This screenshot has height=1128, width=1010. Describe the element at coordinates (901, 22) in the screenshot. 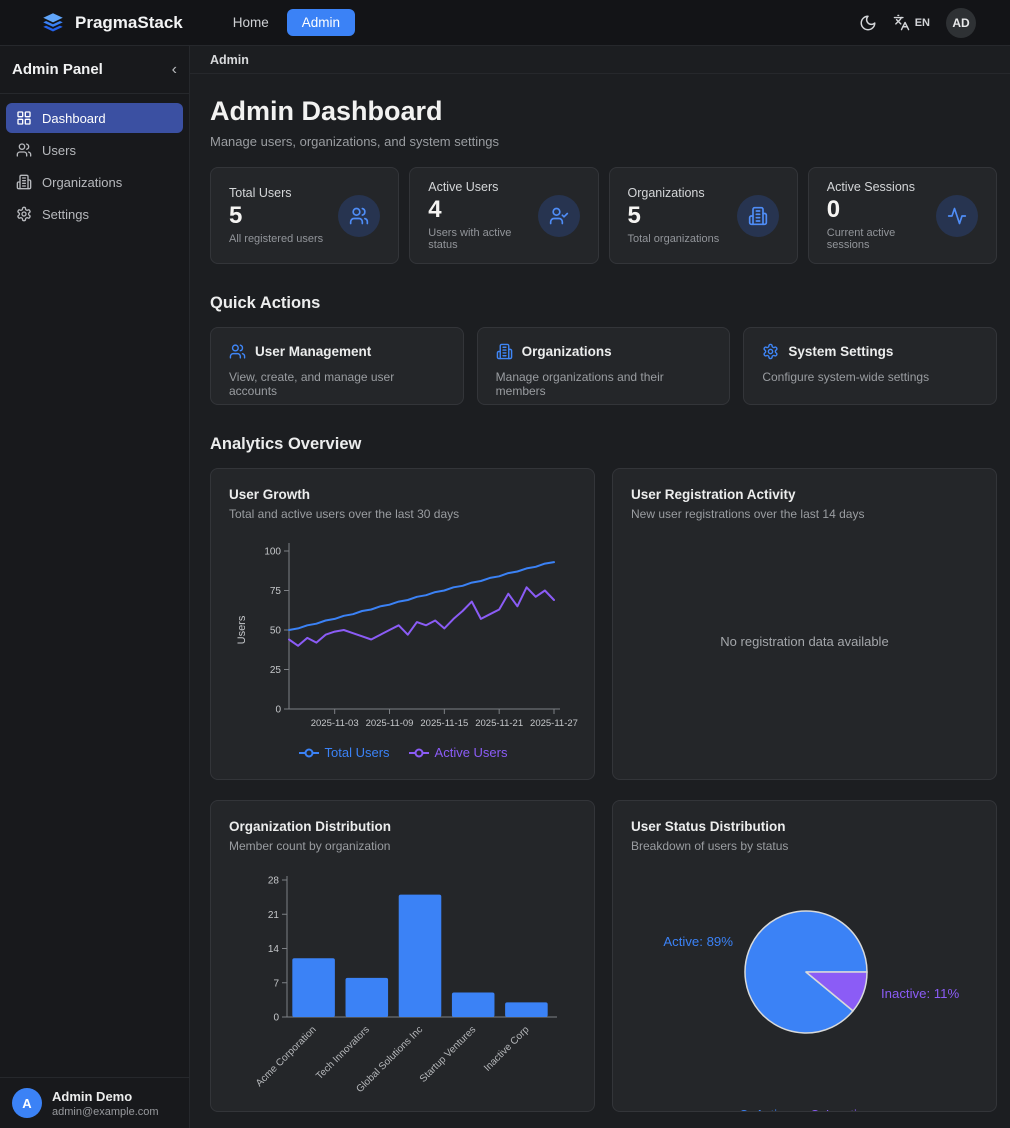

I see `languages-icon` at that location.